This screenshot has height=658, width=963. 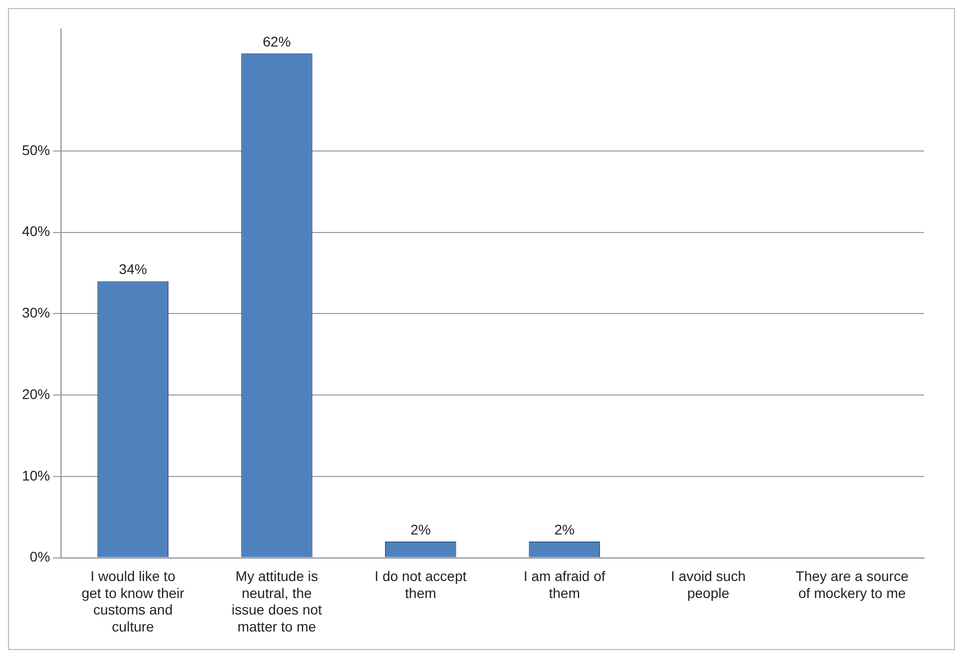 What do you see at coordinates (36, 394) in the screenshot?
I see `y-tick-label: 20%` at bounding box center [36, 394].